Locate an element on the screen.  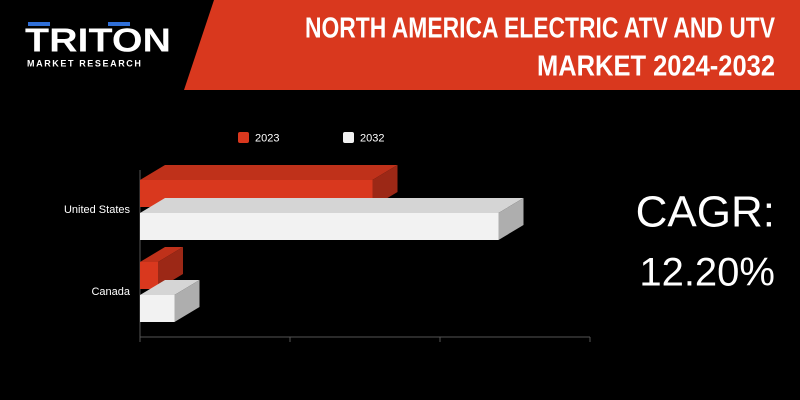
title-line: NORTH AMERICA ELECTRIC ATV AND UTV is located at coordinates (540, 29).